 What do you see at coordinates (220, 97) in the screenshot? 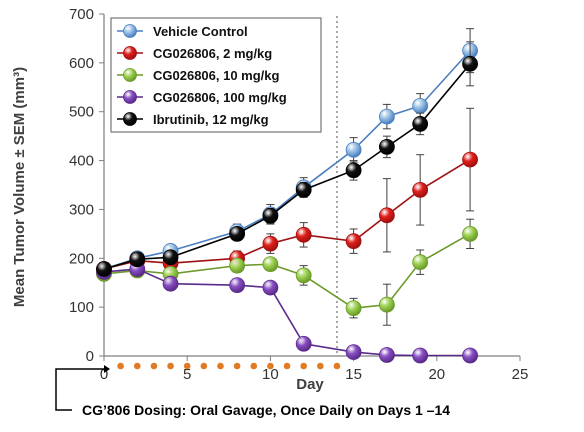
I see `legend-label: CG026806, 100 mg/kg` at bounding box center [220, 97].